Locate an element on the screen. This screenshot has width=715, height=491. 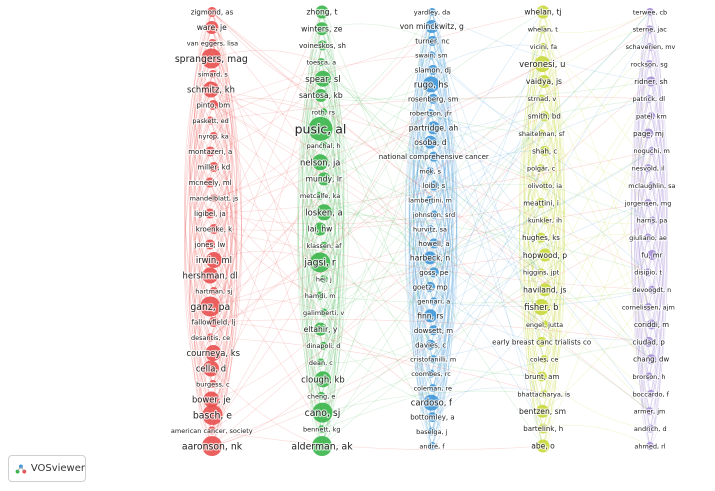
node-label: van eggers, lisa is located at coordinates (213, 43).